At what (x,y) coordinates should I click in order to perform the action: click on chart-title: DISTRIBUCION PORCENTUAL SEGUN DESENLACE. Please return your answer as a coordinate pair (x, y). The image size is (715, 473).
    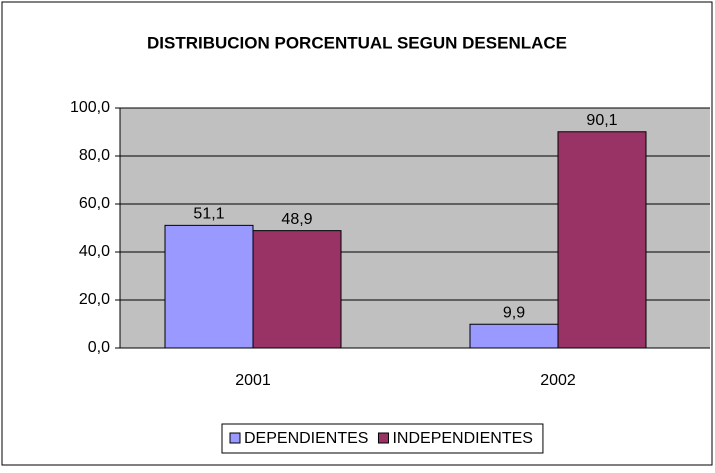
    Looking at the image, I should click on (357, 42).